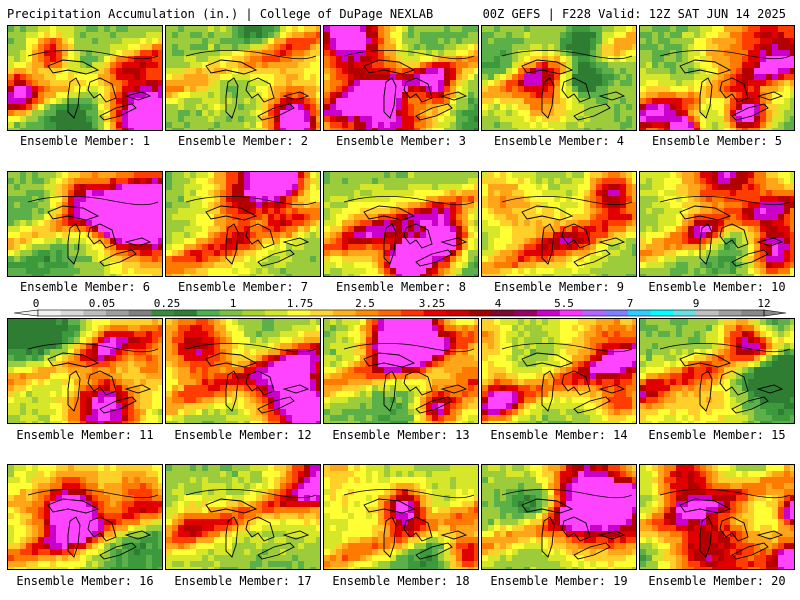 Image resolution: width=800 pixels, height=600 pixels. I want to click on colorbar-tick-label: 0, so click(36, 303).